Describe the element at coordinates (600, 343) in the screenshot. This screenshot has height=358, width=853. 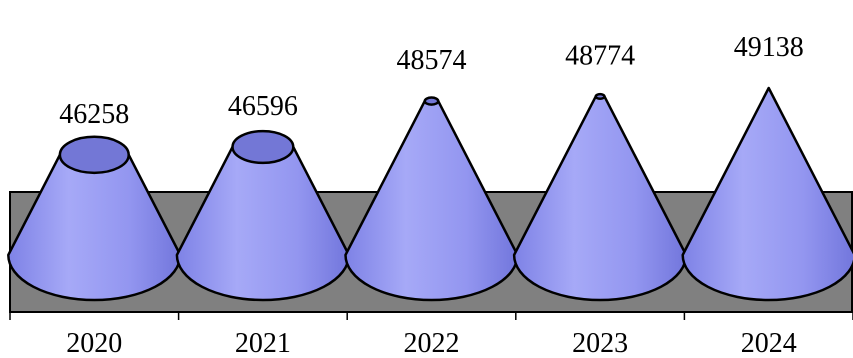
I see `x-tick-label: 2023` at that location.